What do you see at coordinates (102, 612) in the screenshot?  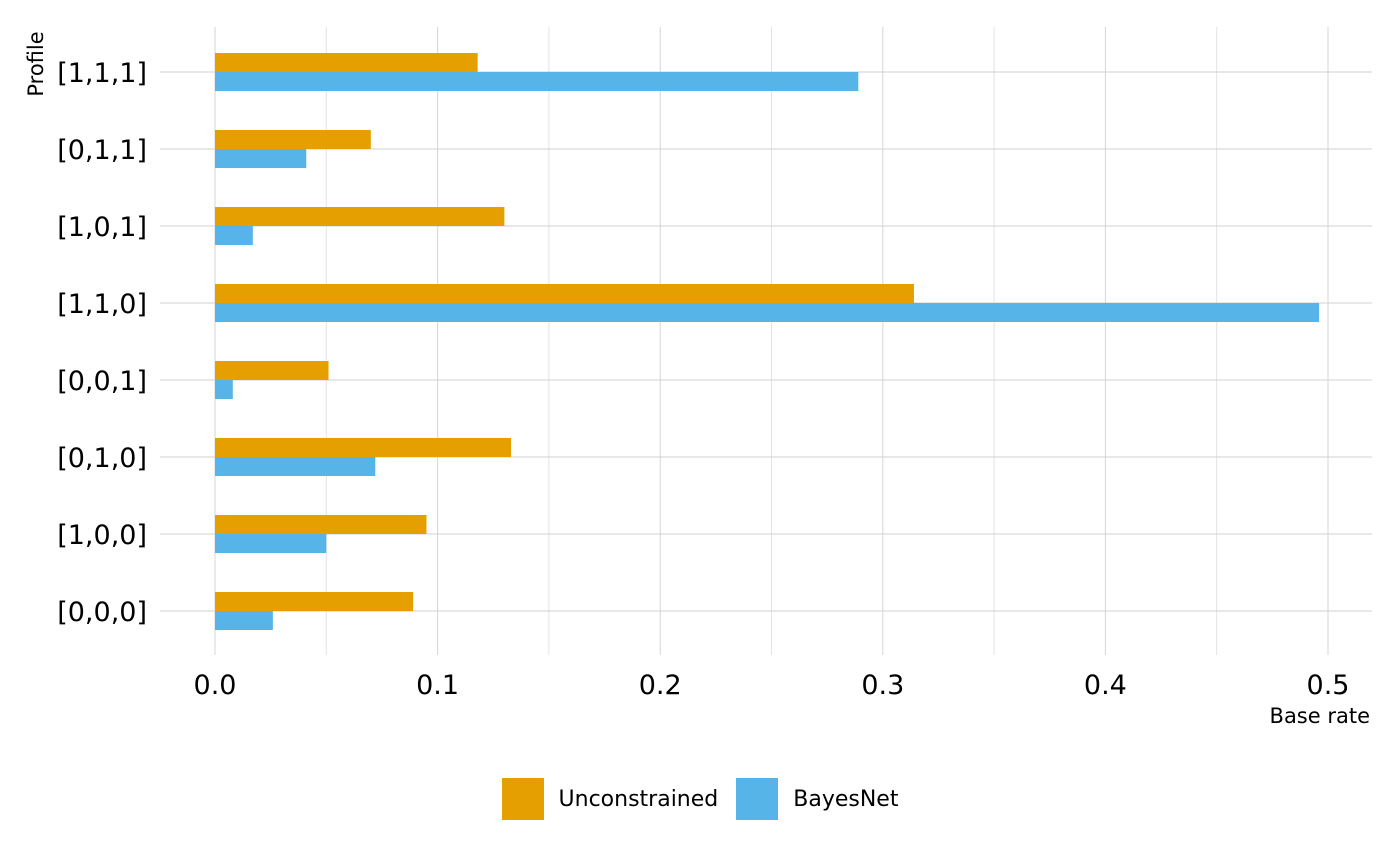 I see `y-tick-label: [0,0,0]` at bounding box center [102, 612].